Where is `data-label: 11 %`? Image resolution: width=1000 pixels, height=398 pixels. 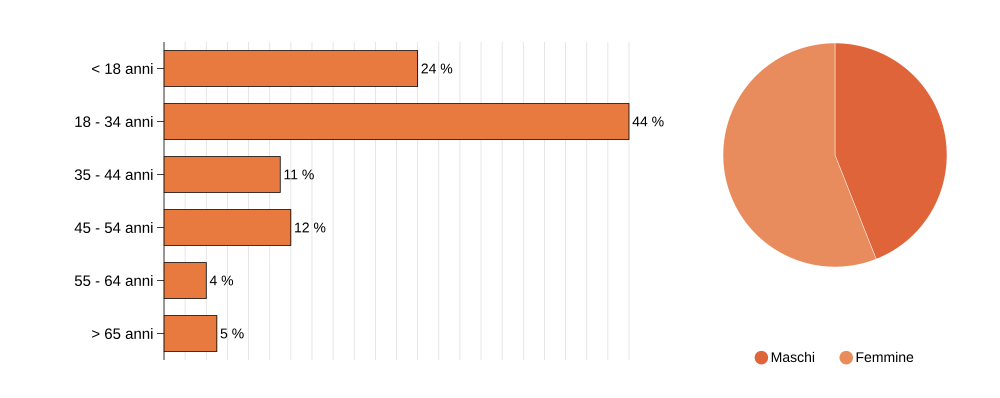 data-label: 11 % is located at coordinates (299, 175).